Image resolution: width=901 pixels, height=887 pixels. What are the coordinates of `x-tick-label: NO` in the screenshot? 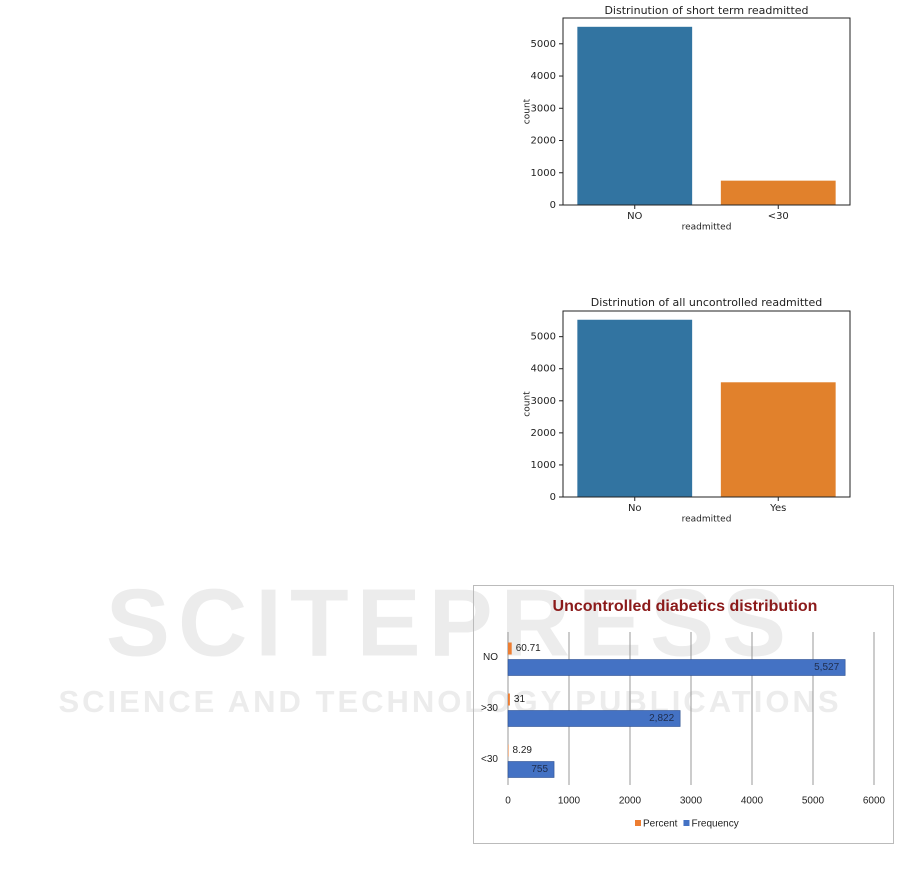 It's located at (634, 216).